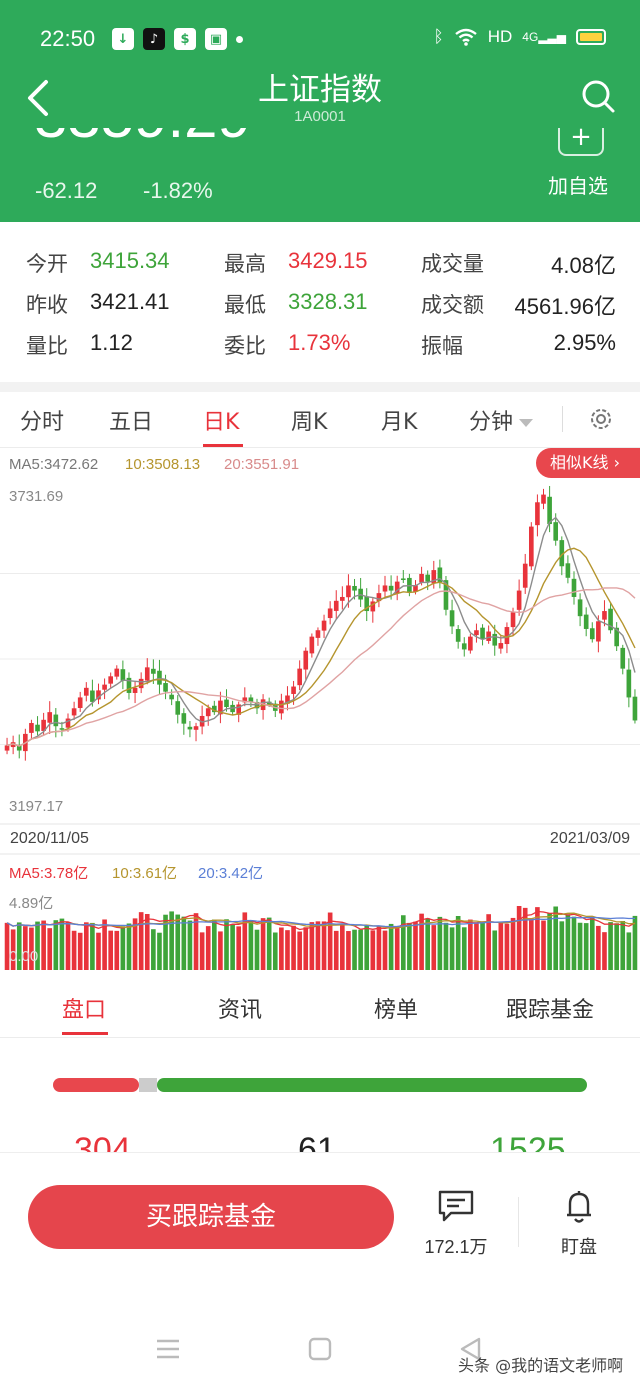 This screenshot has height=1387, width=640. Describe the element at coordinates (148, 1085) in the screenshot. I see `flat-ratio-bar` at that location.